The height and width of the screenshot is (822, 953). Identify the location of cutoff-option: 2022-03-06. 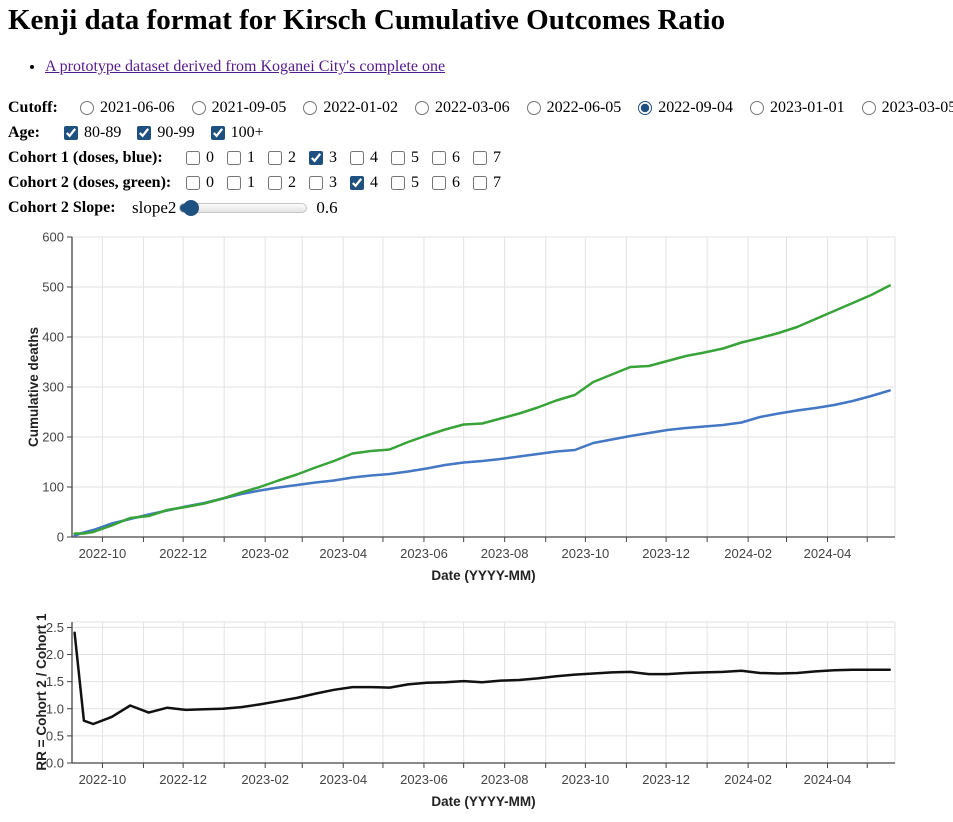
(462, 108).